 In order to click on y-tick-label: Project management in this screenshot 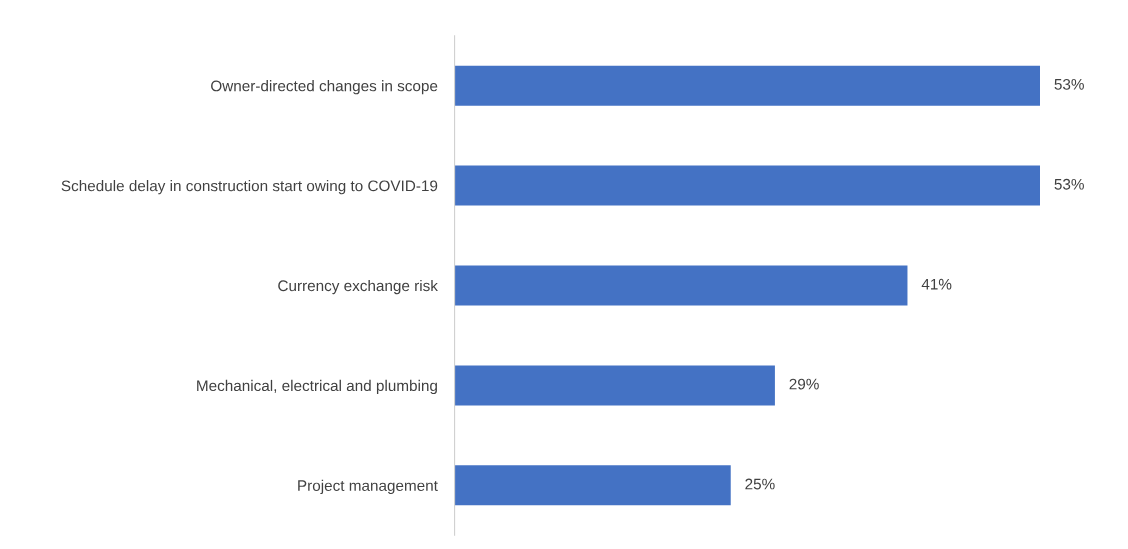, I will do `click(368, 487)`.